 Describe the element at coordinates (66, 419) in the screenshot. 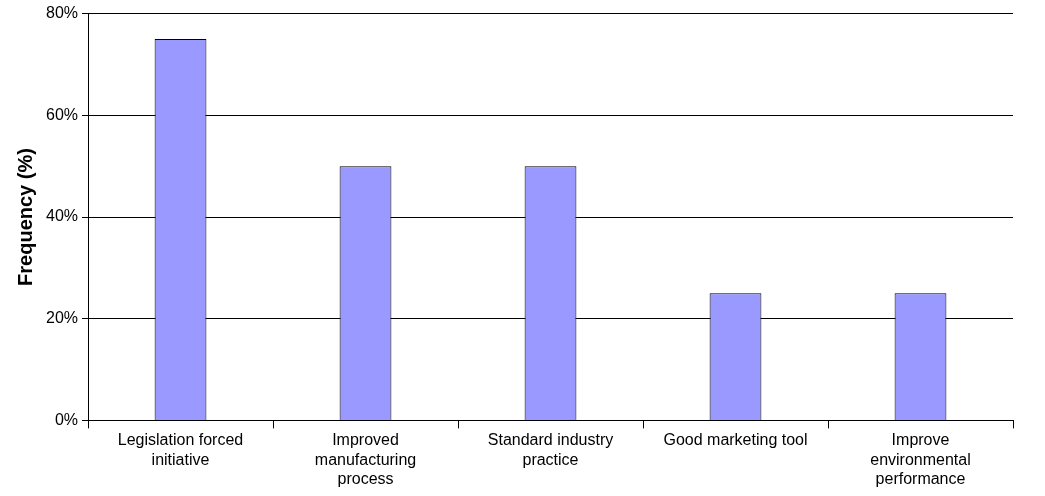

I see `y-tick-label: 0%` at that location.